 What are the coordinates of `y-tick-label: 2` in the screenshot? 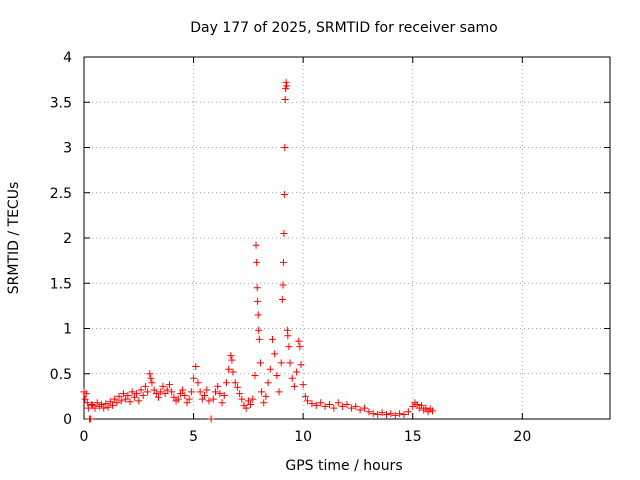 It's located at (67, 239).